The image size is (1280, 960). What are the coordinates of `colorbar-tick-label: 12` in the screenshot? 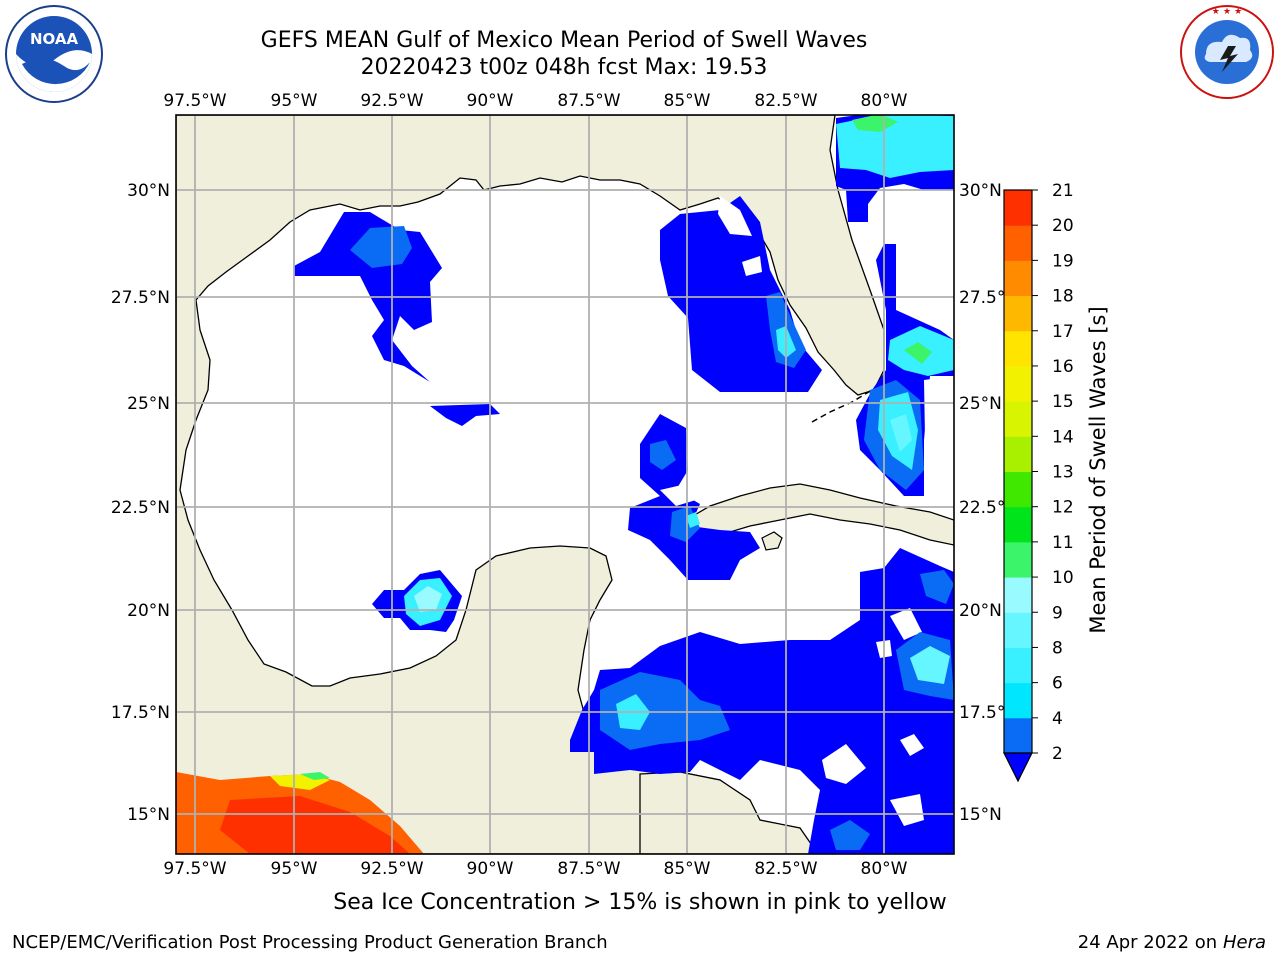 It's located at (1063, 508).